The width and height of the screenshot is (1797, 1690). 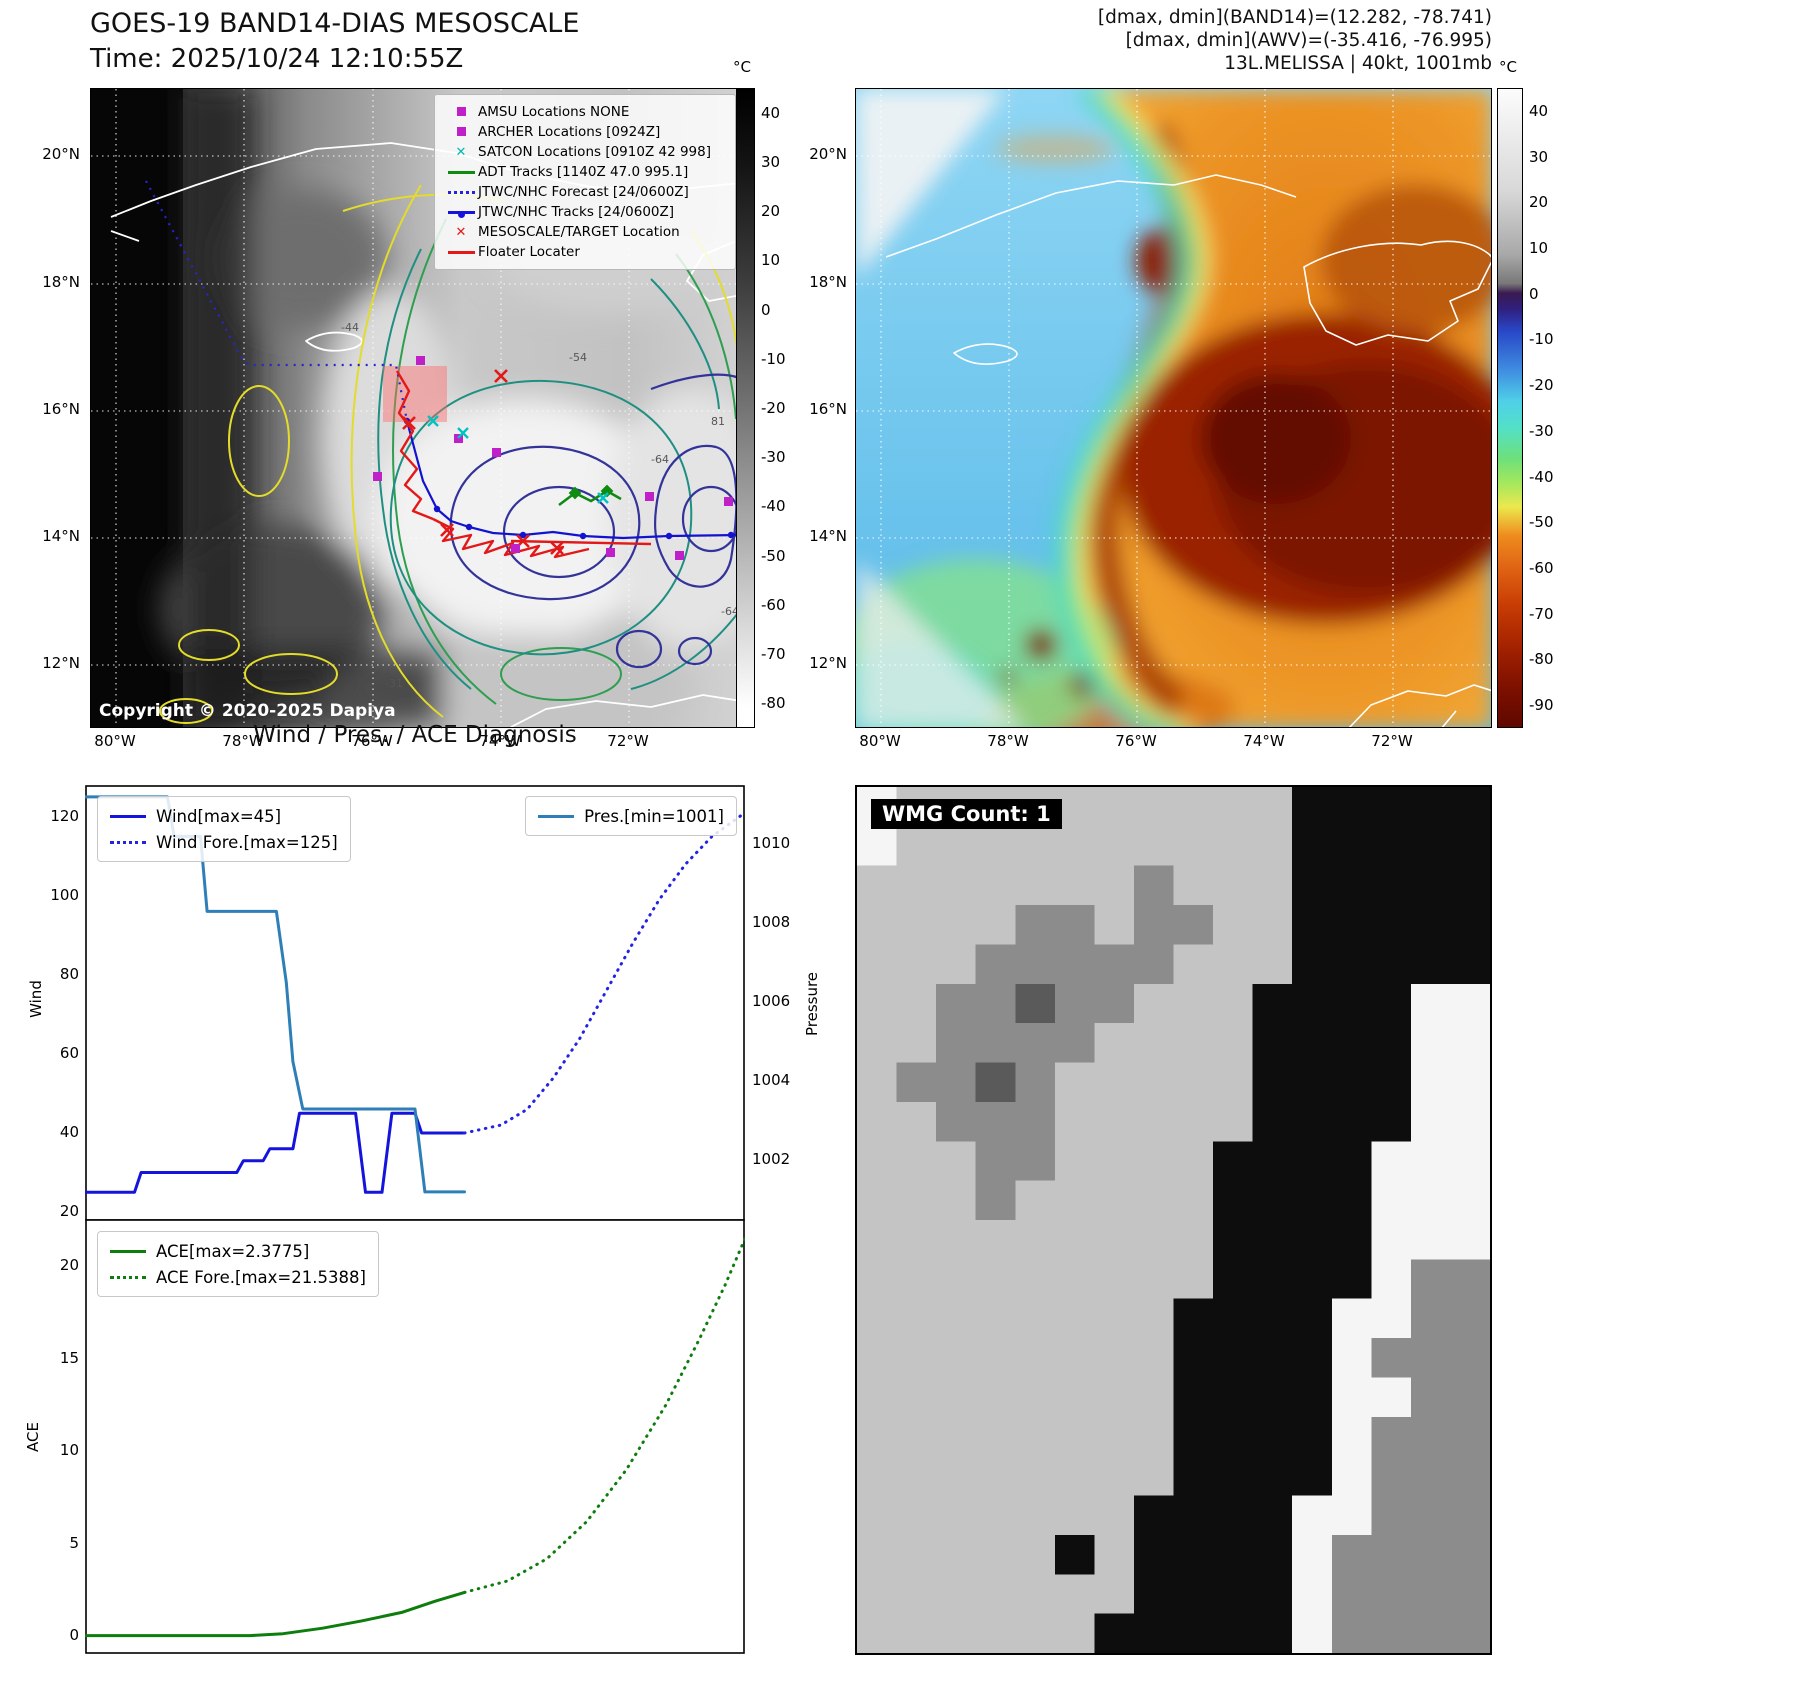 What do you see at coordinates (771, 260) in the screenshot?
I see `tick-label: 10` at bounding box center [771, 260].